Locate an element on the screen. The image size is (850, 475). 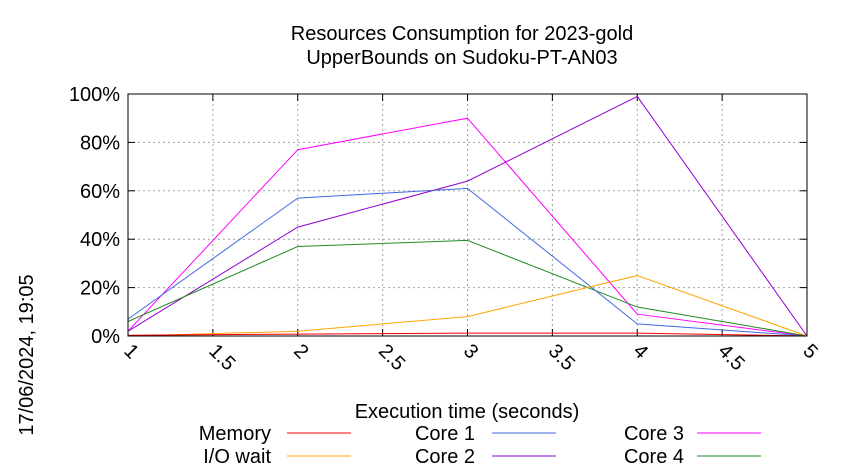
x-axis-label: Execution time (seconds) is located at coordinates (467, 412).